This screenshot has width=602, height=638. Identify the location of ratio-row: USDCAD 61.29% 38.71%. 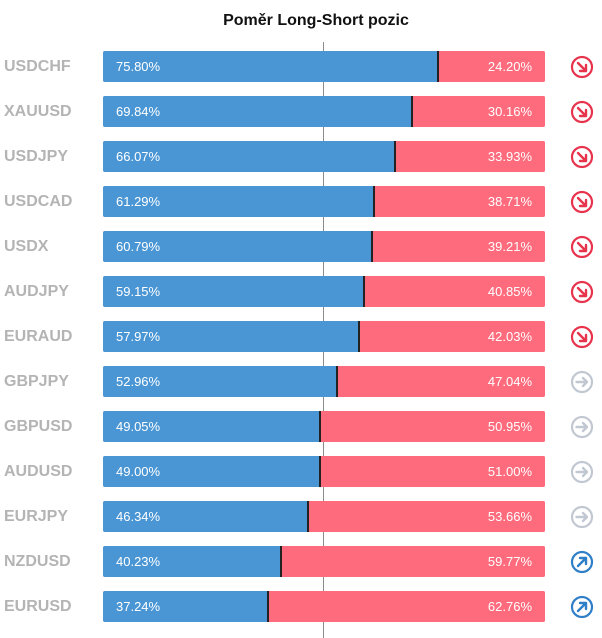
(301, 201).